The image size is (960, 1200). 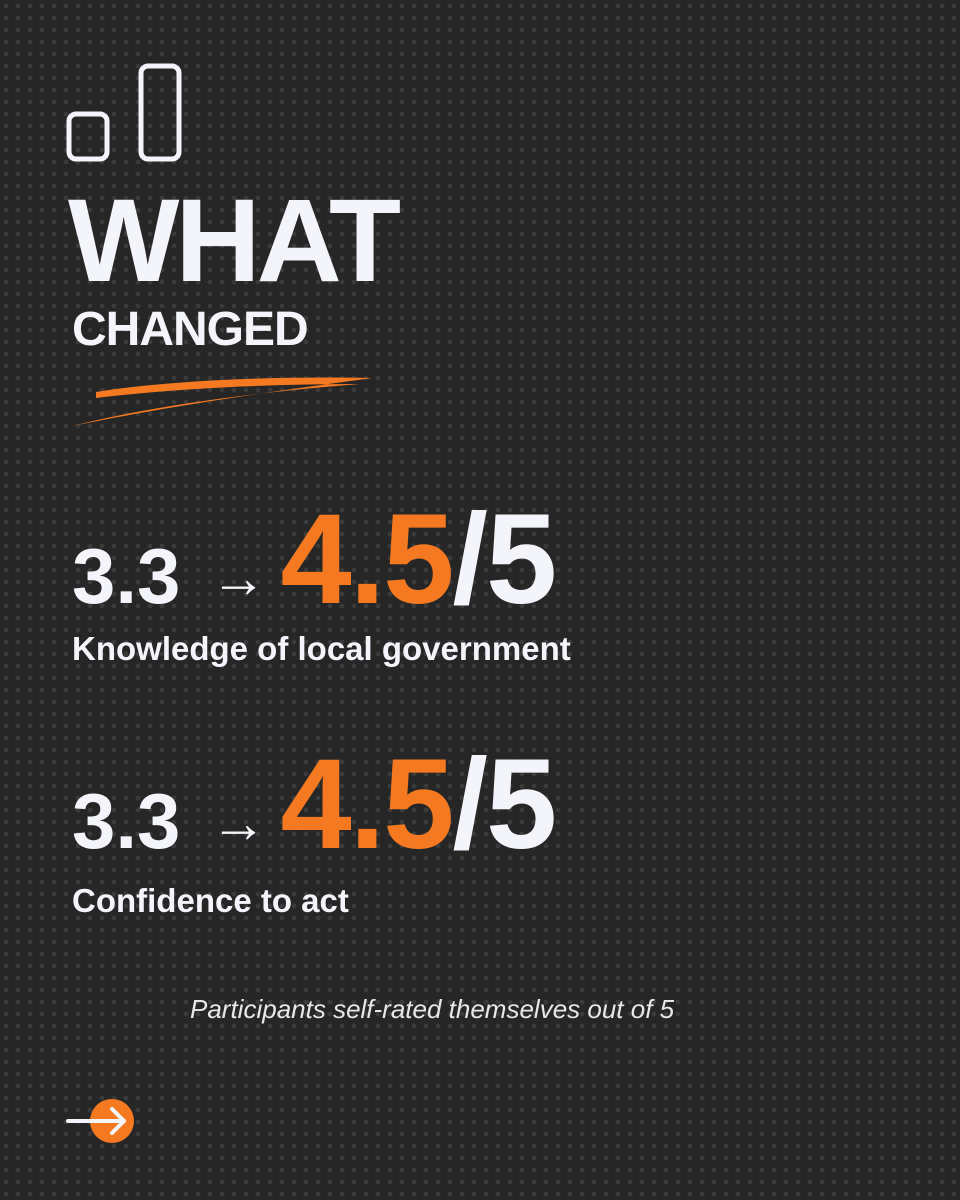 I want to click on stat-label: Knowledge of local government, so click(x=321, y=648).